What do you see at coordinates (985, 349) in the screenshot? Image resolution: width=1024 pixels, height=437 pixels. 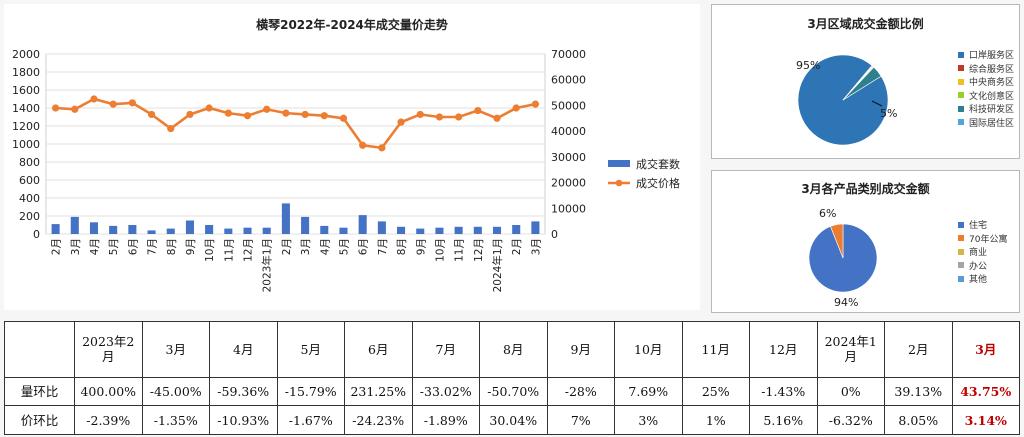 I see `table-month-header: 3月` at bounding box center [985, 349].